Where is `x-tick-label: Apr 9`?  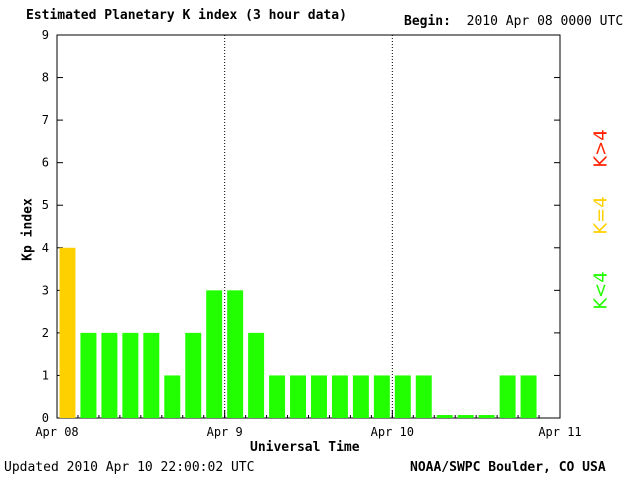
x-tick-label: Apr 9 is located at coordinates (225, 432).